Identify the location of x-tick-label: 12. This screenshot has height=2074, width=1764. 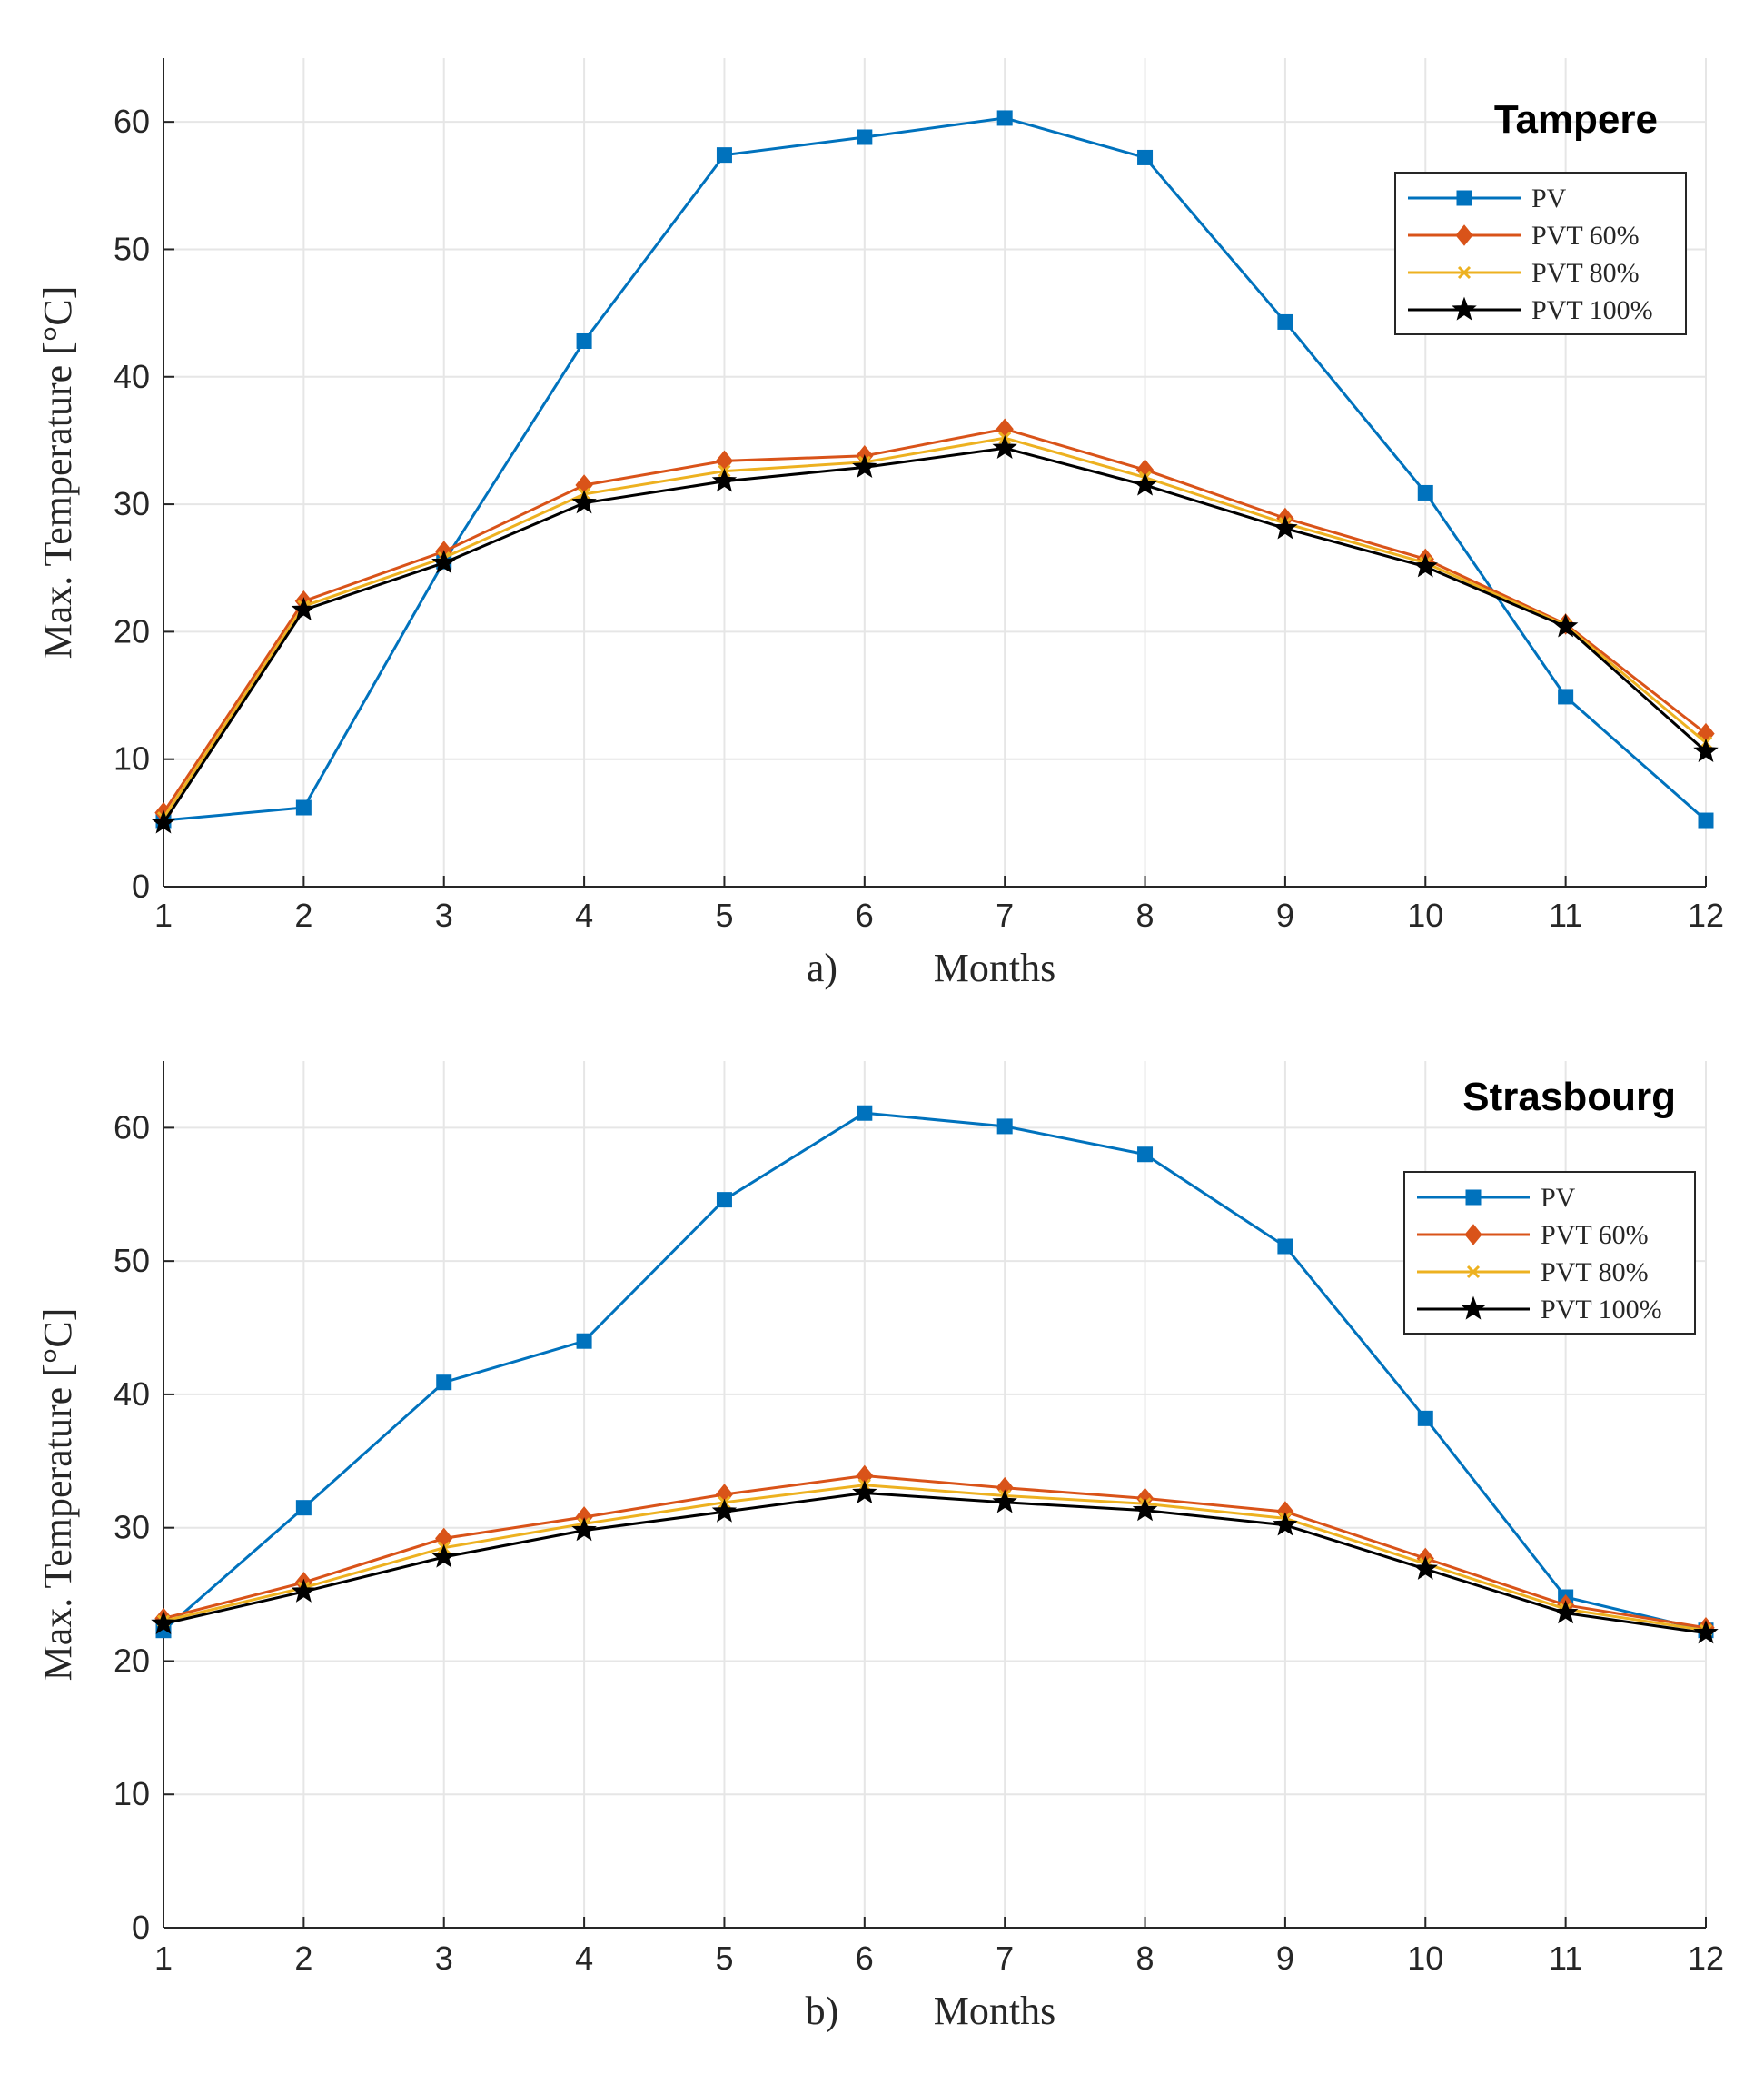
(1706, 1958).